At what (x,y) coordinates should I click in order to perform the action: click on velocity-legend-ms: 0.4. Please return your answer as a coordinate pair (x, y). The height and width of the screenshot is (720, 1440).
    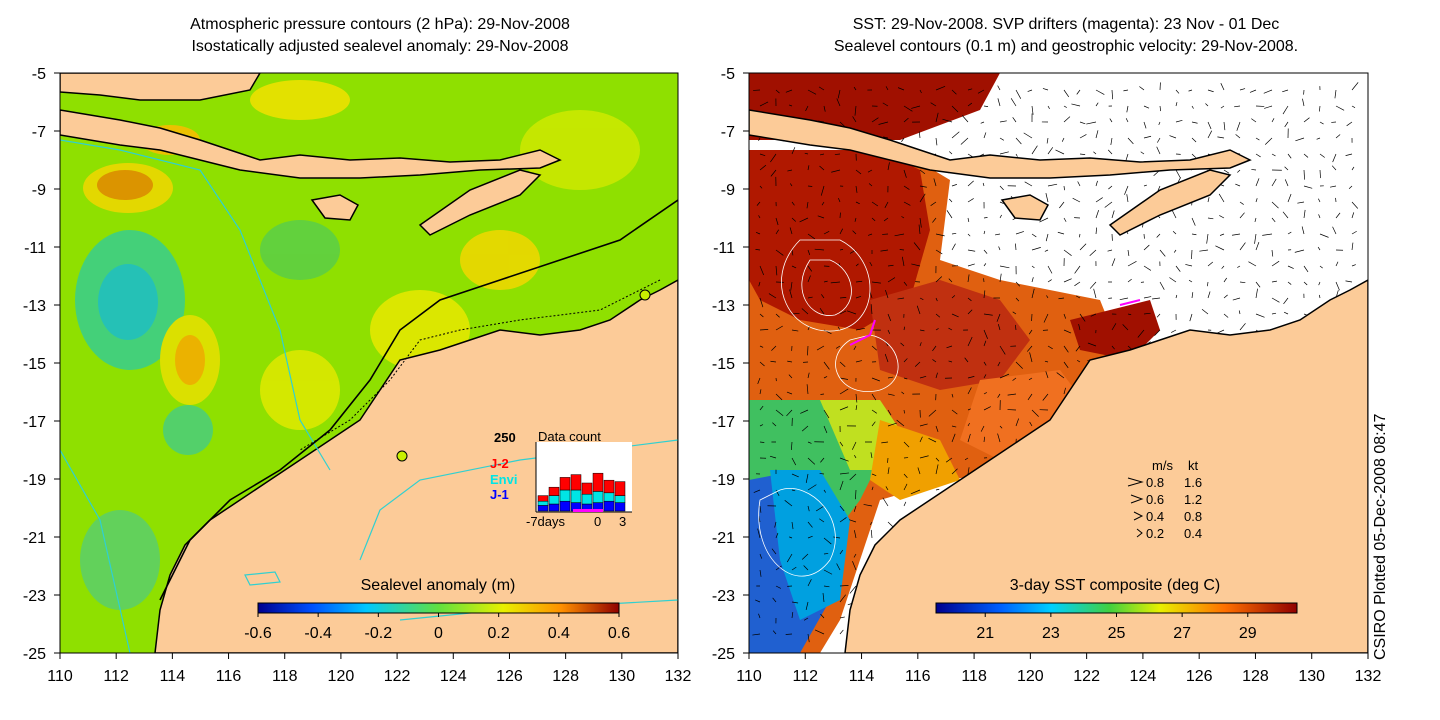
    Looking at the image, I should click on (1155, 516).